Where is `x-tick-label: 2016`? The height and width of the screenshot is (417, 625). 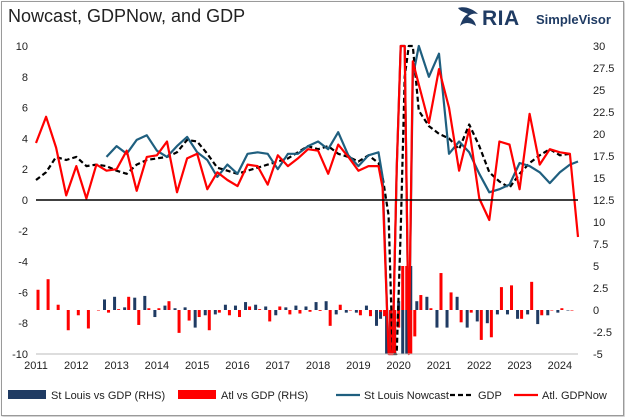
x-tick-label: 2016 is located at coordinates (237, 366).